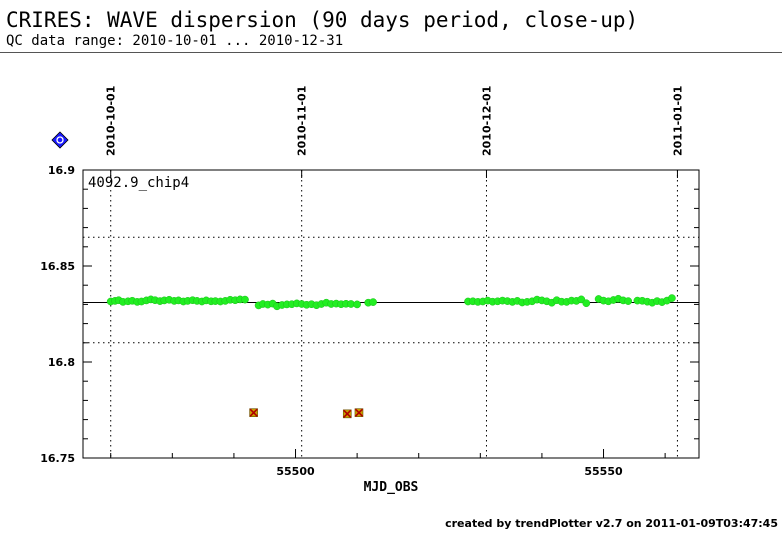 The image size is (782, 542). Describe the element at coordinates (391, 487) in the screenshot. I see `x-axis-label: MJD_OBS` at that location.